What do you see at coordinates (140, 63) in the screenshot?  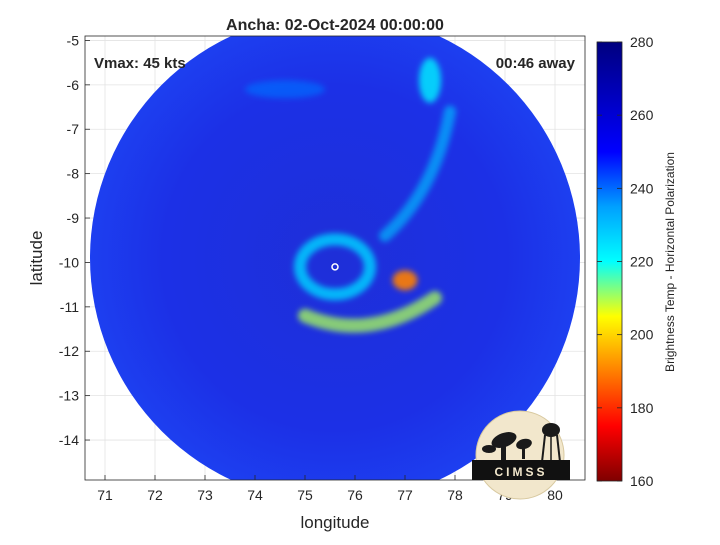 I see `vmax-annotation: Vmax: 45 kts` at bounding box center [140, 63].